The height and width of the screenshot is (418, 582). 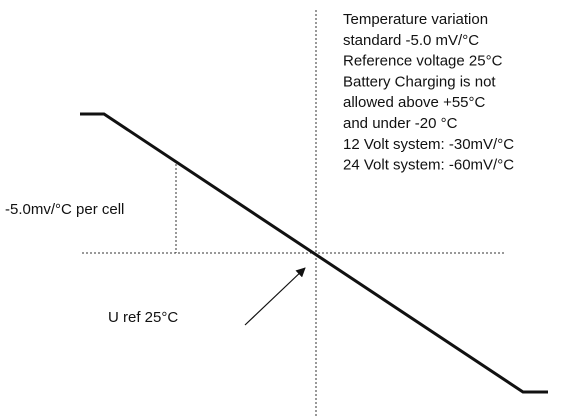 I want to click on uref-label: U ref 25°C, so click(x=143, y=317).